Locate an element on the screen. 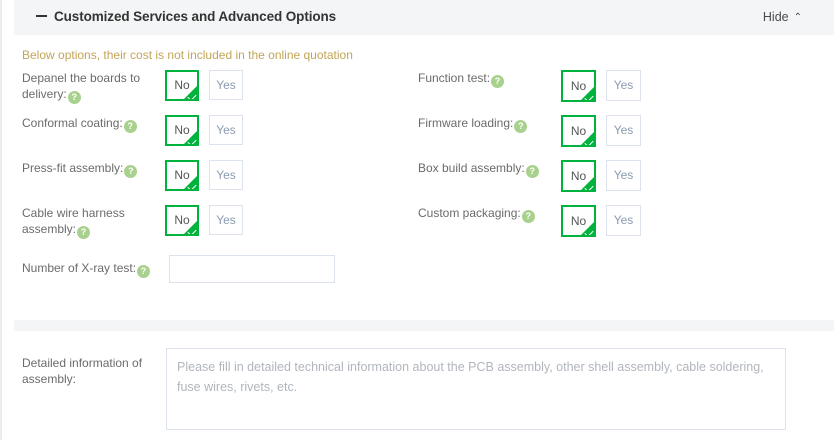 This screenshot has width=834, height=440. option-row-cable-wire-harness-assembly: Cable wire harness assembly:? No Yes is located at coordinates (217, 227).